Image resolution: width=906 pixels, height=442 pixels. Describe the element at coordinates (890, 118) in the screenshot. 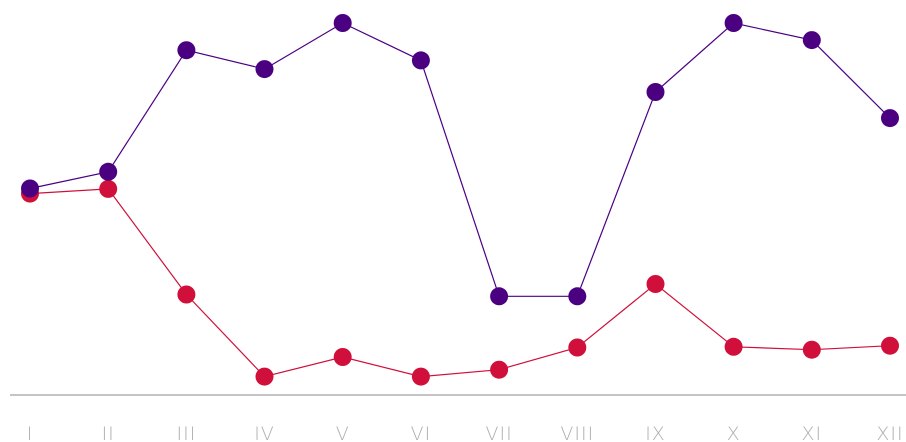

I see `series-1-point-xii` at that location.